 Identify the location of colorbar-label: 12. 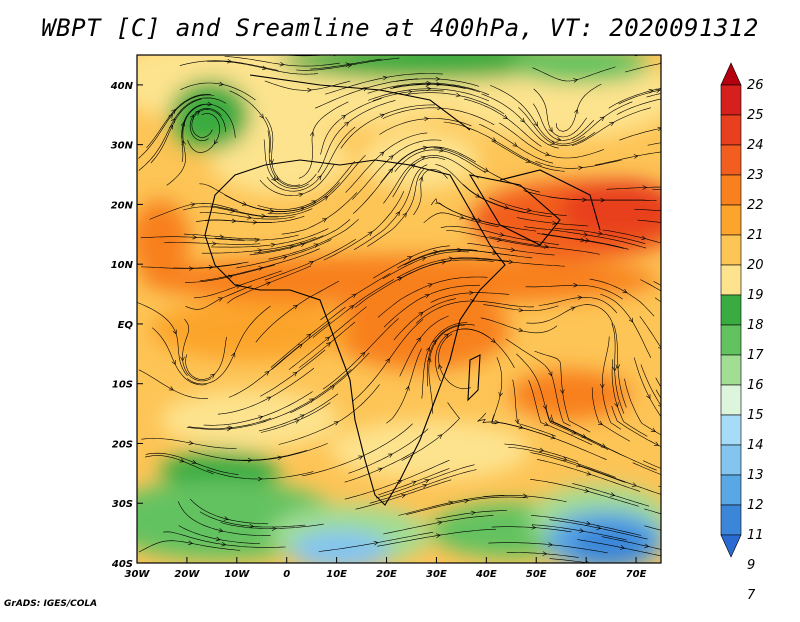
(755, 505).